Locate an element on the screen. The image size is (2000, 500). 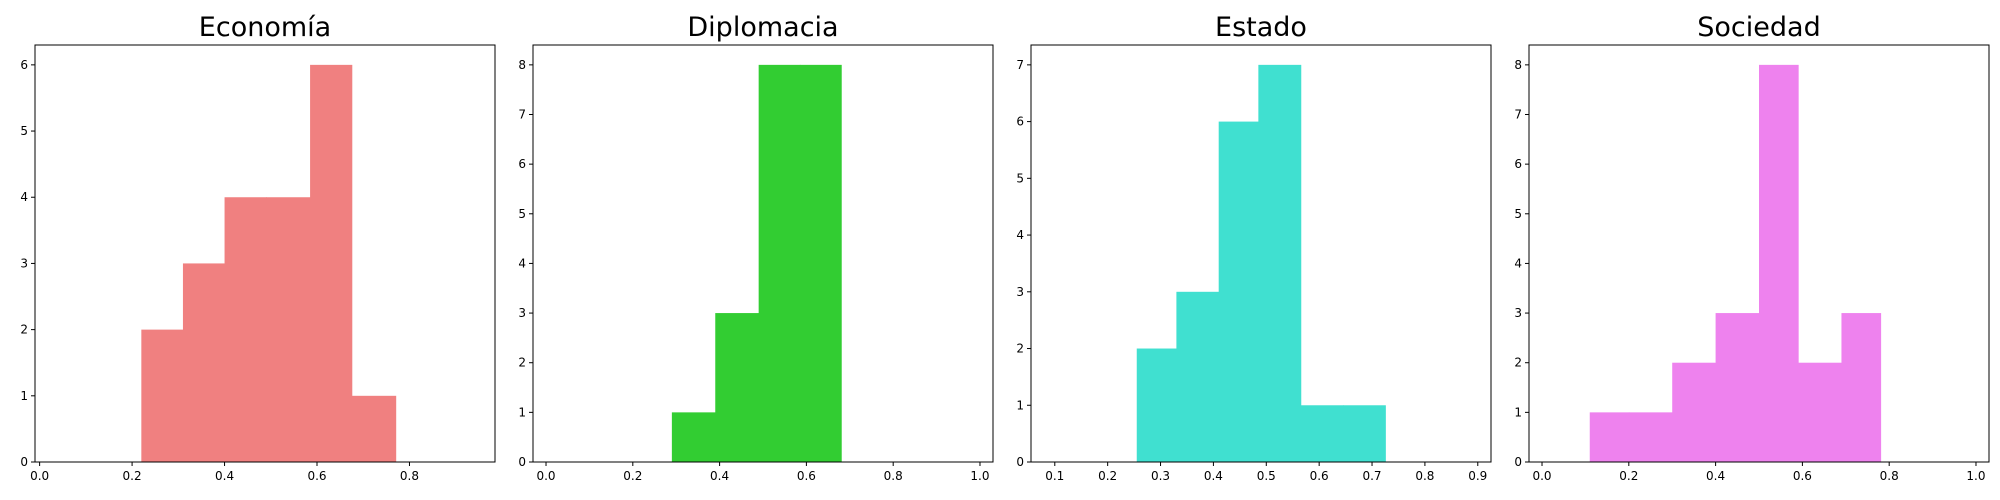
x-tick-label: 0.3 is located at coordinates (1160, 476).